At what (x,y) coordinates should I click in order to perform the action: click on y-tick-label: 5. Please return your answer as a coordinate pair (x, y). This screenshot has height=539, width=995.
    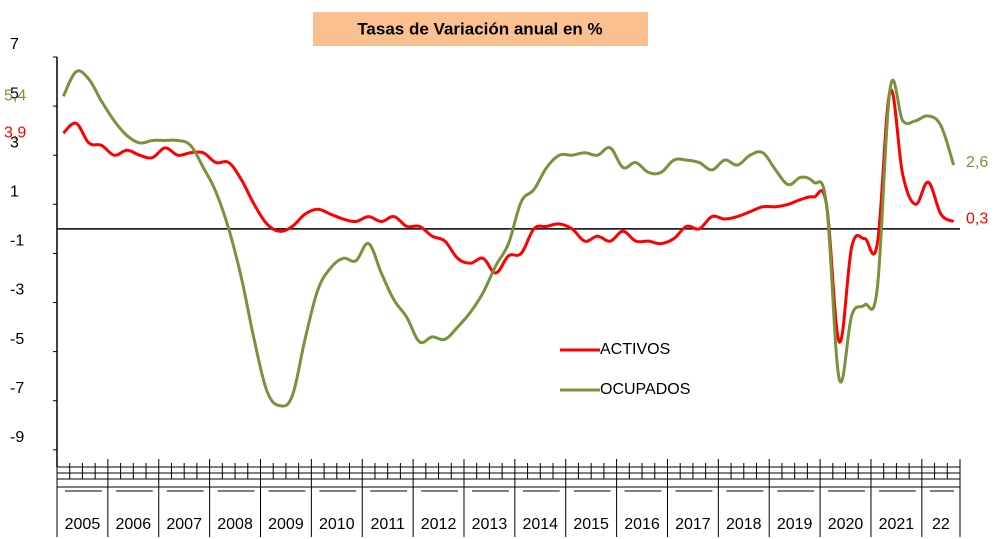
    Looking at the image, I should click on (14, 93).